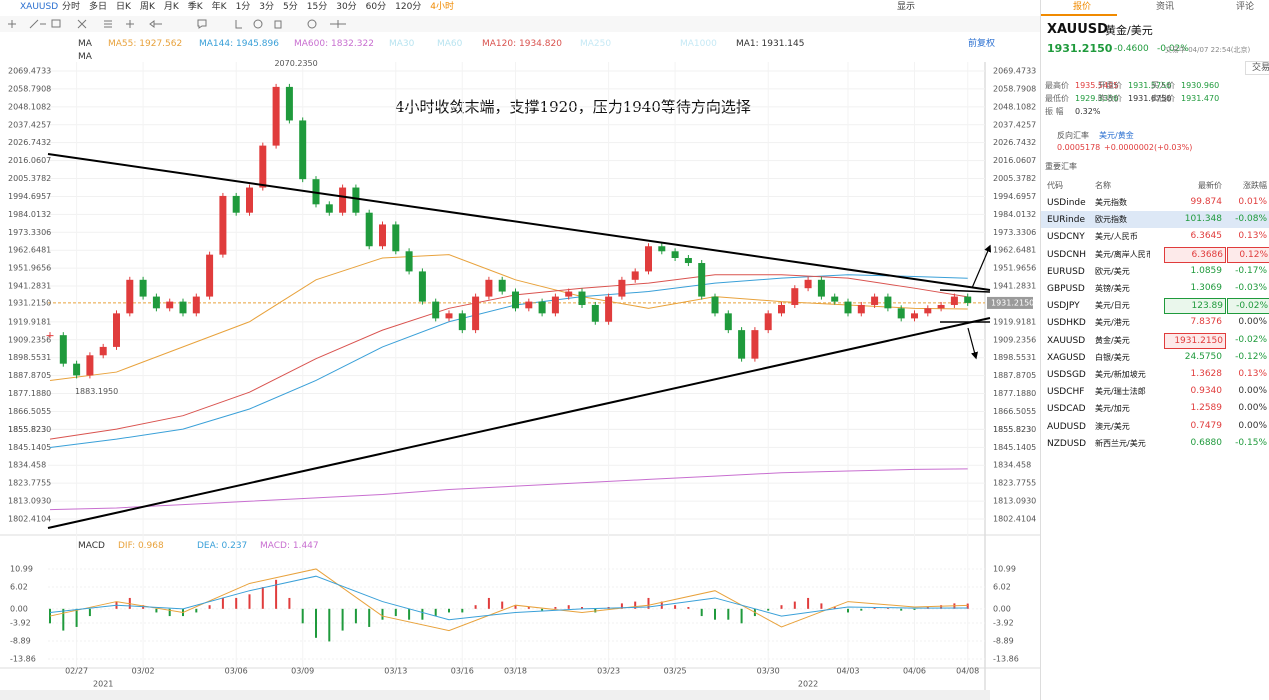  What do you see at coordinates (219, 7) in the screenshot?
I see `period-button: 年K` at bounding box center [219, 7].